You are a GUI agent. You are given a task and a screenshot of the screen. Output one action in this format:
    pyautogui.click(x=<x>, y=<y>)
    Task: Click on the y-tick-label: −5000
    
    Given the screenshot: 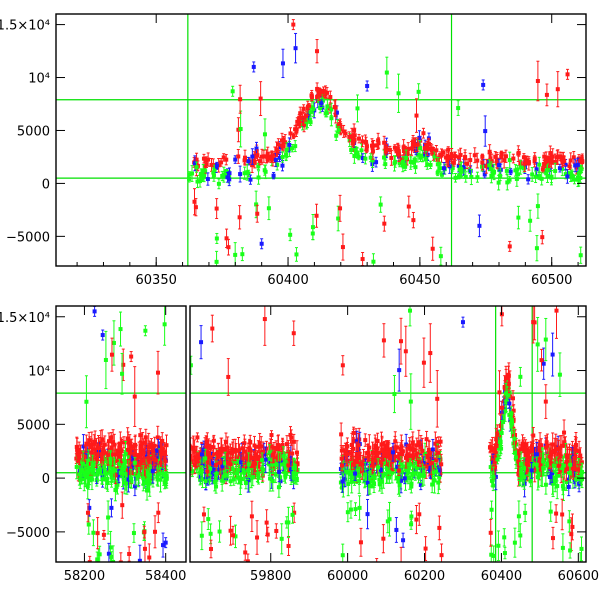 What is the action you would take?
    pyautogui.click(x=28, y=237)
    